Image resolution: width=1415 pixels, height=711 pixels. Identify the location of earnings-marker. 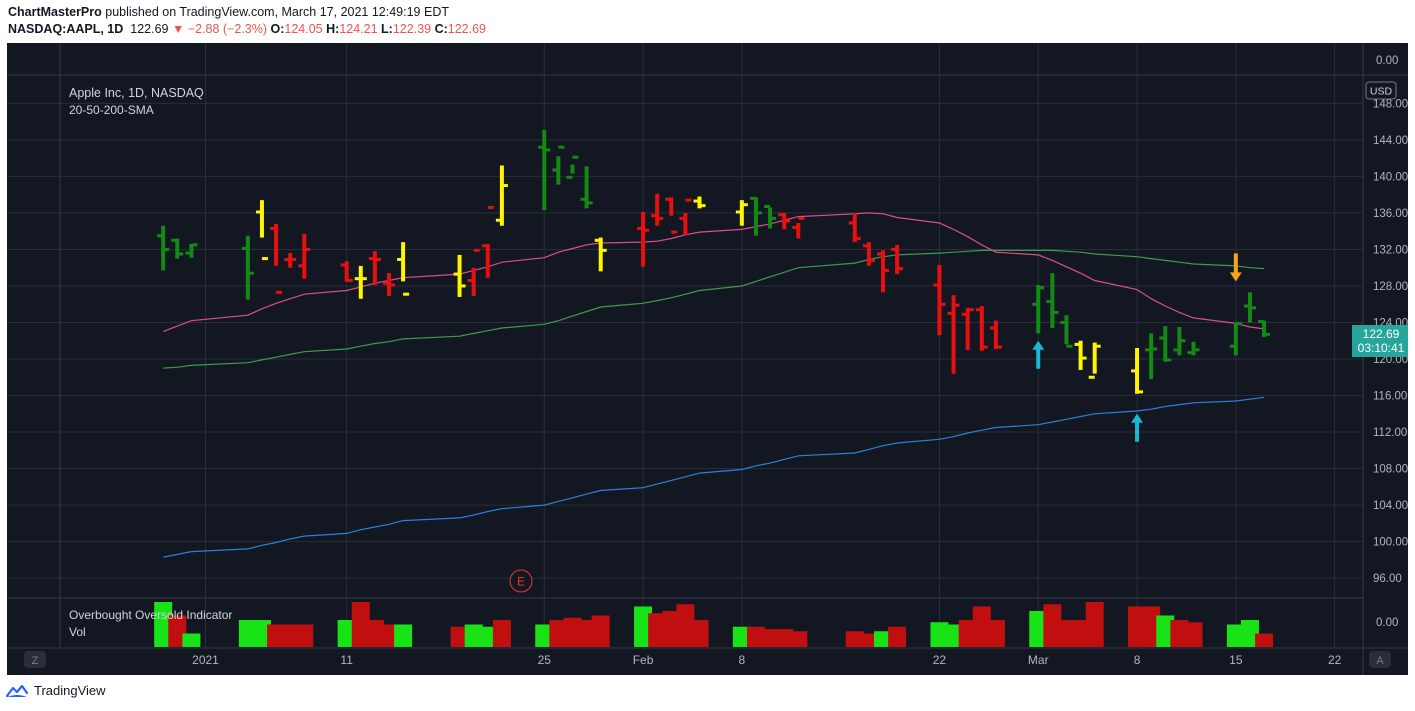
(521, 581).